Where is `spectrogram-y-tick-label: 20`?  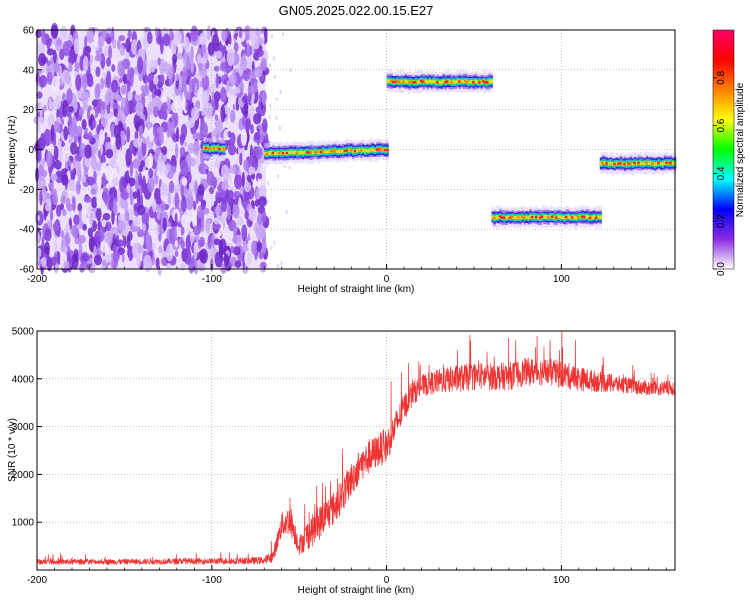 spectrogram-y-tick-label: 20 is located at coordinates (29, 110).